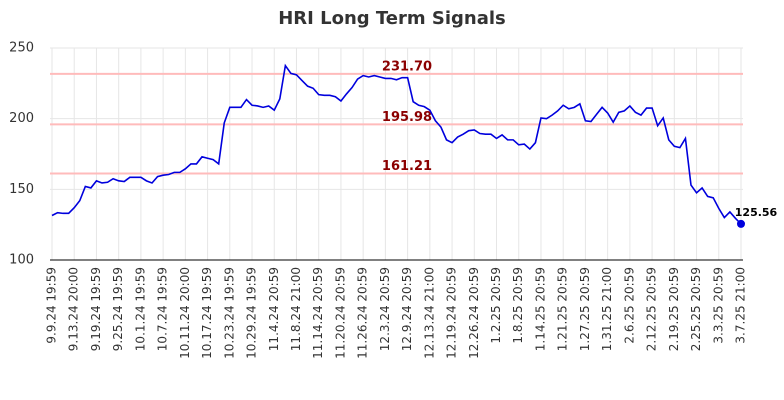 This screenshot has height=400, width=784. Describe the element at coordinates (392, 18) in the screenshot. I see `chart-title: HRI Long Term Signals` at that location.